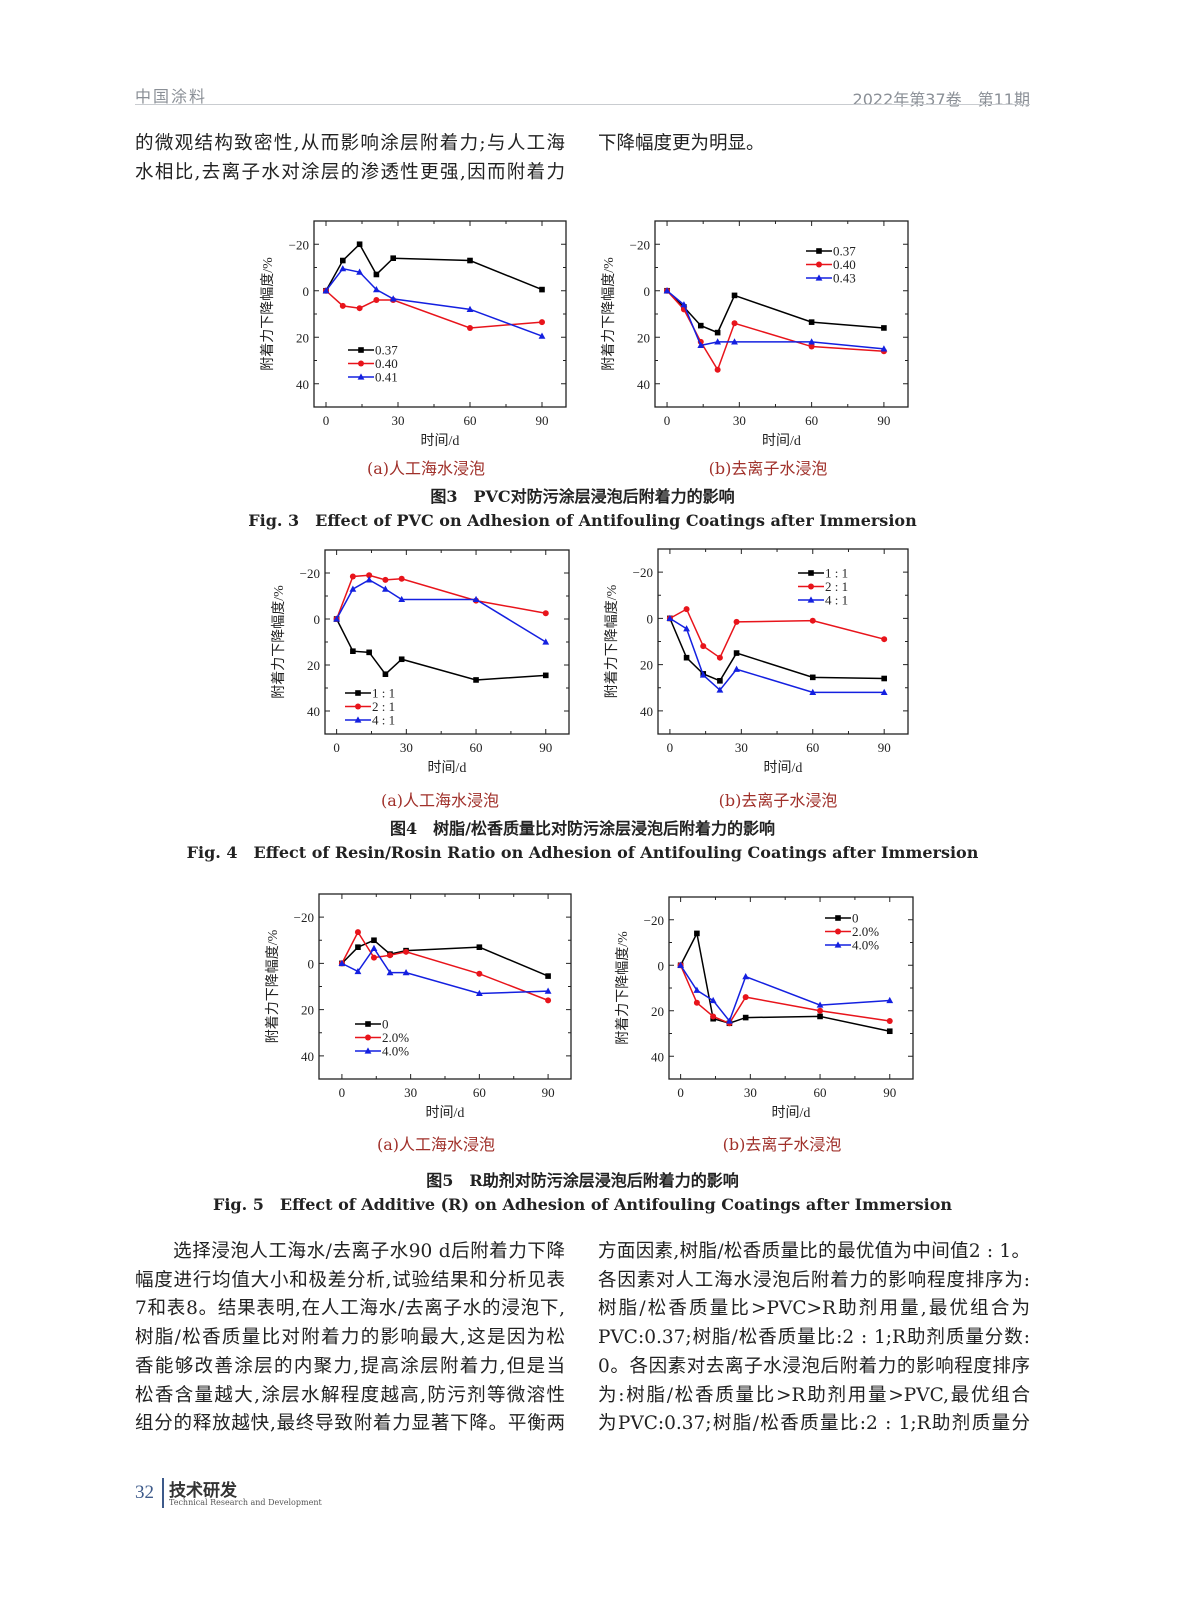 This screenshot has width=1187, height=1600. I want to click on text-line: 为PVC:0.37;树脂/松香质量比:2 : 1;R助剂质量分, so click(814, 1424).